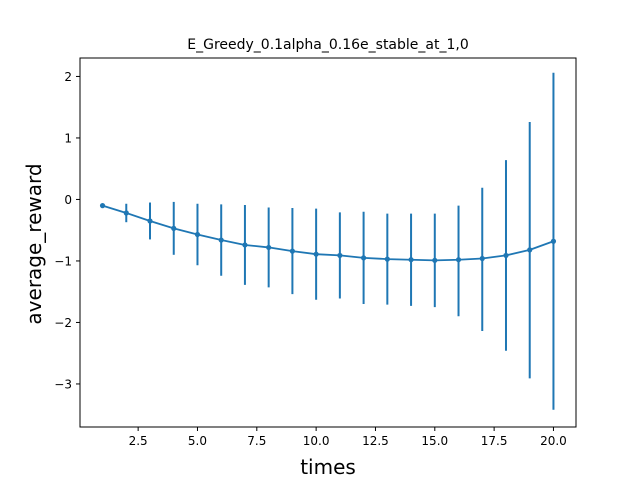 The width and height of the screenshot is (640, 480). What do you see at coordinates (63, 323) in the screenshot?
I see `y-tick-label: −2` at bounding box center [63, 323].